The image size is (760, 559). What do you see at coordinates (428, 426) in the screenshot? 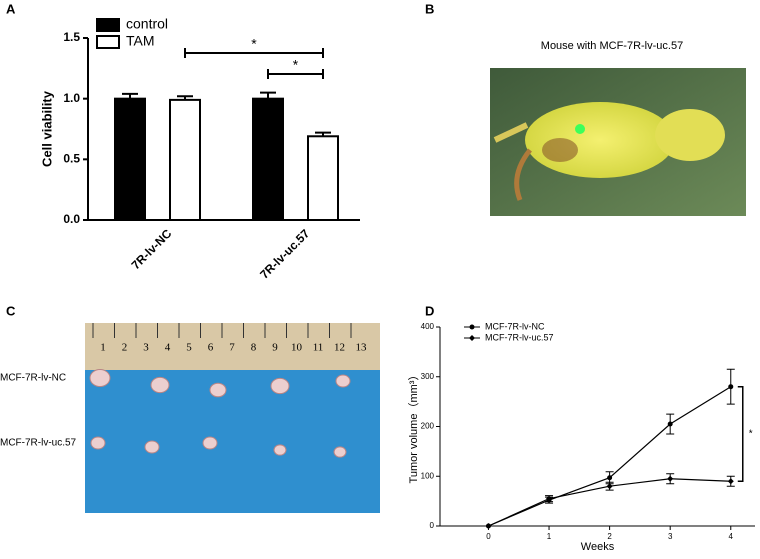
I see `y-tick-label: 200` at bounding box center [428, 426].